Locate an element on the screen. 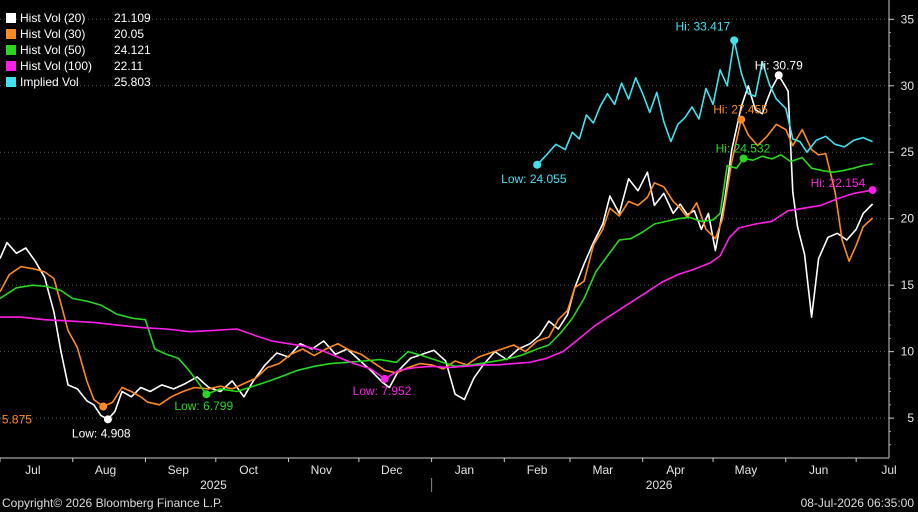 This screenshot has height=512, width=918. x-tick-label: Dec is located at coordinates (391, 470).